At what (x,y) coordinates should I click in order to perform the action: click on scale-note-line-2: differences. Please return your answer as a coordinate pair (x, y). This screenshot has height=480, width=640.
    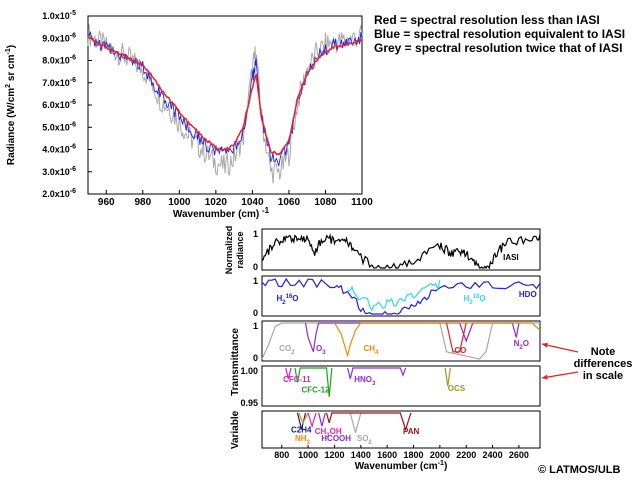
    Looking at the image, I should click on (603, 364).